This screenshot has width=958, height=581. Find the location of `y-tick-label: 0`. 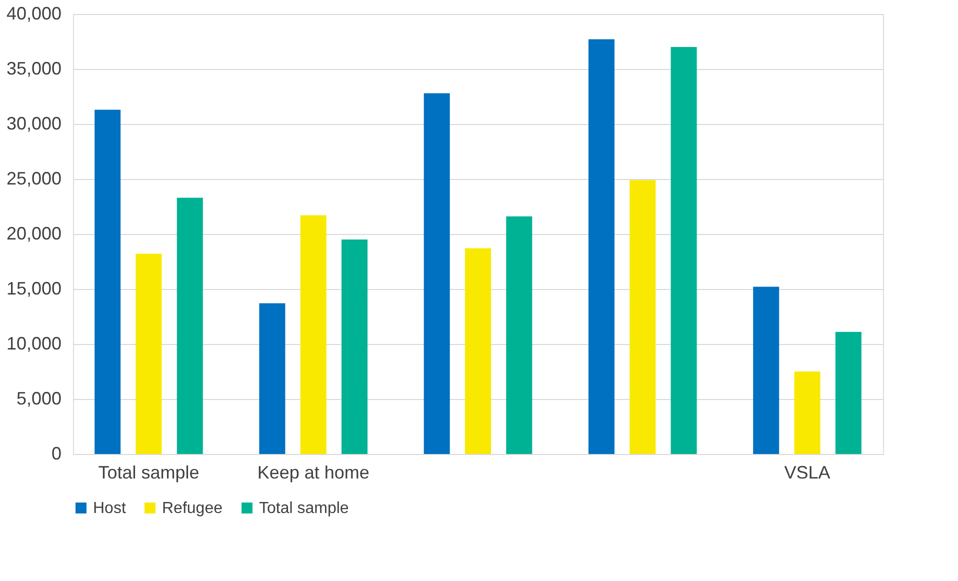

y-tick-label: 0 is located at coordinates (56, 454).